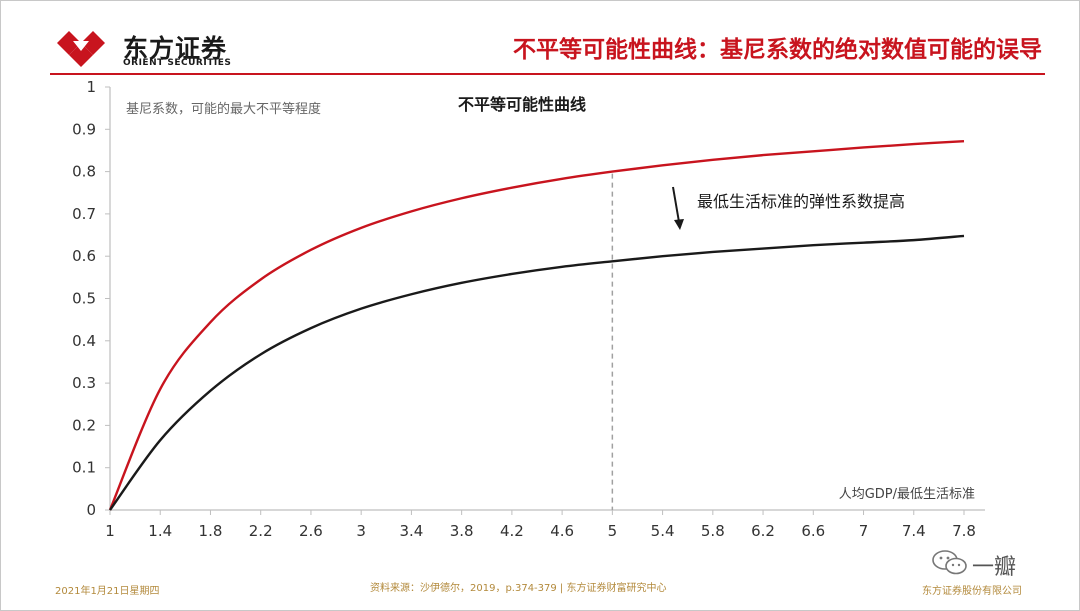  I want to click on y-tick-label: 0.2, so click(84, 425).